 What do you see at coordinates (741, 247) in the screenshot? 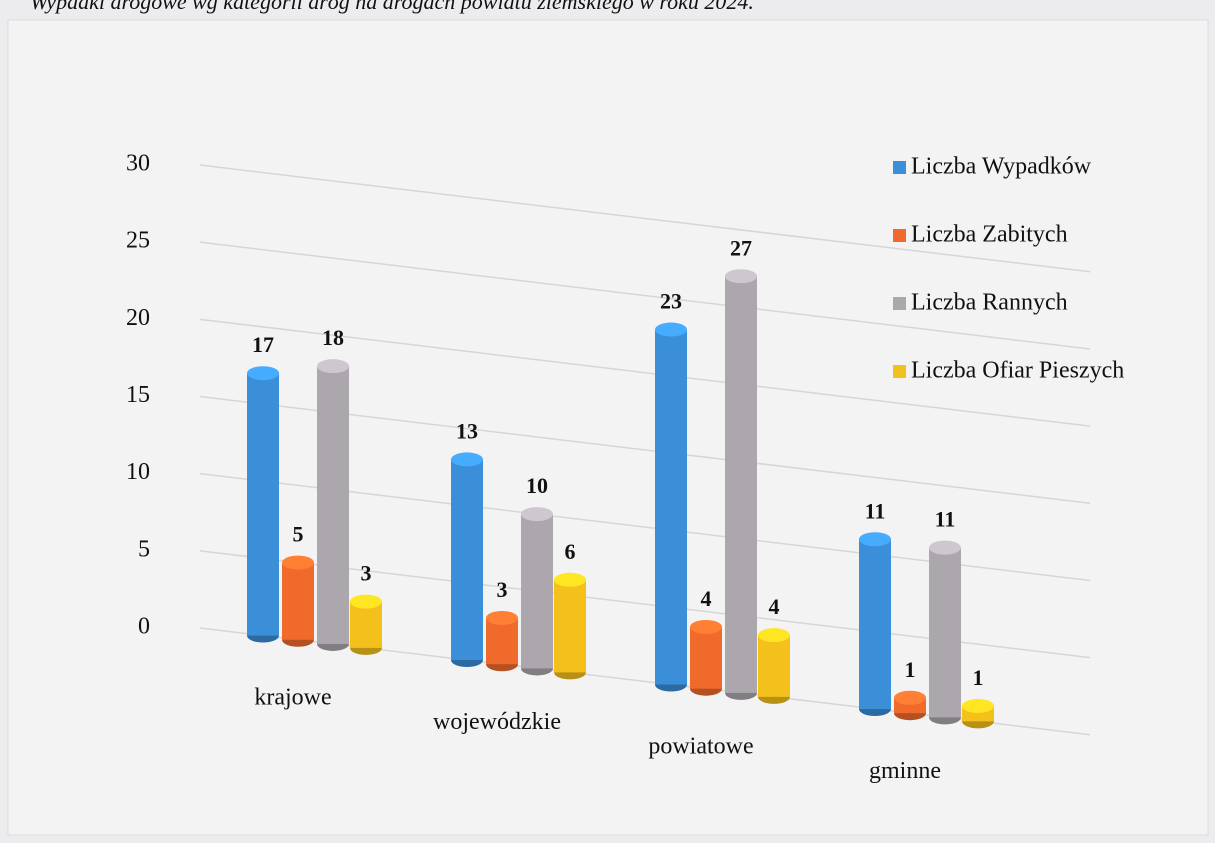
I see `data-label: 27` at bounding box center [741, 247].